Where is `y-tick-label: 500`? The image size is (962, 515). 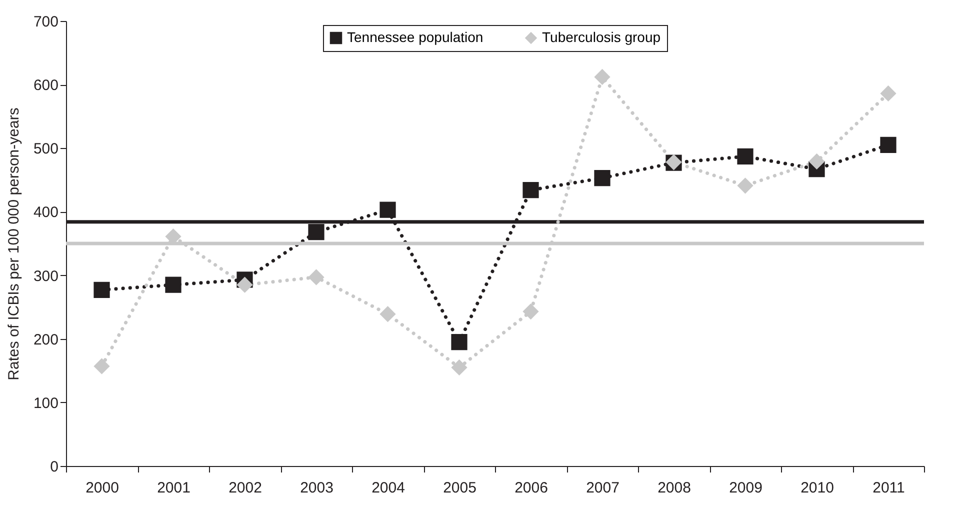
y-tick-label: 500 is located at coordinates (45, 149).